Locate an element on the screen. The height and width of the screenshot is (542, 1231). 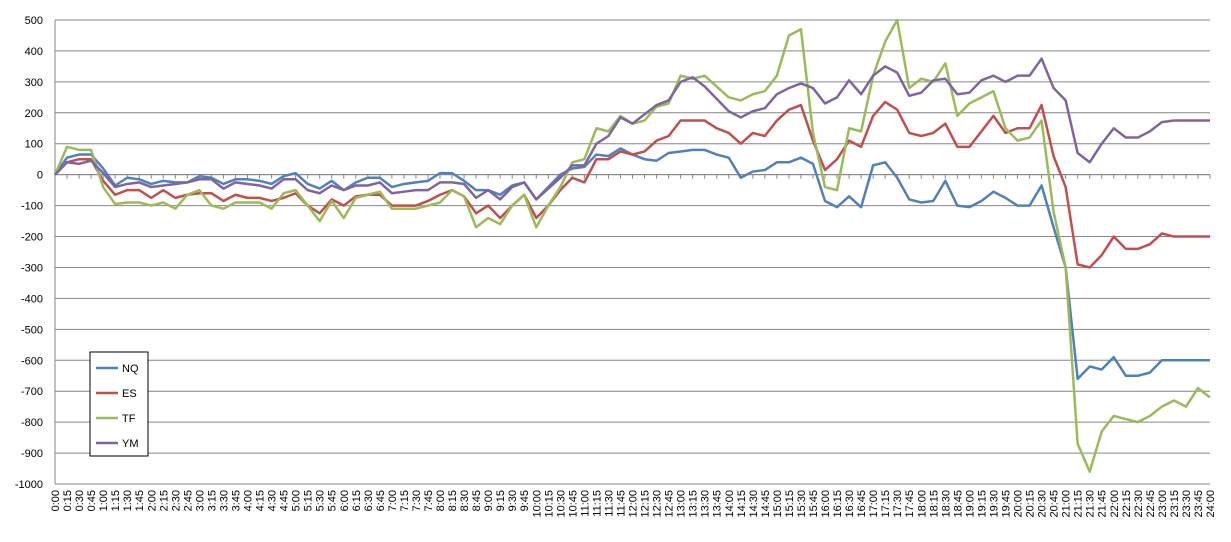
y-tick-label: -1000 is located at coordinates (29, 485).